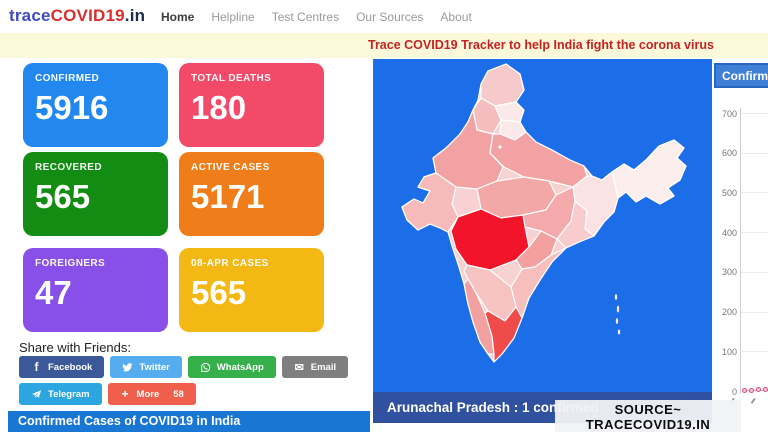 Image resolution: width=768 pixels, height=432 pixels. What do you see at coordinates (493, 407) in the screenshot?
I see `map-status-text: Arunachal Pradesh : 1 confirmed` at bounding box center [493, 407].